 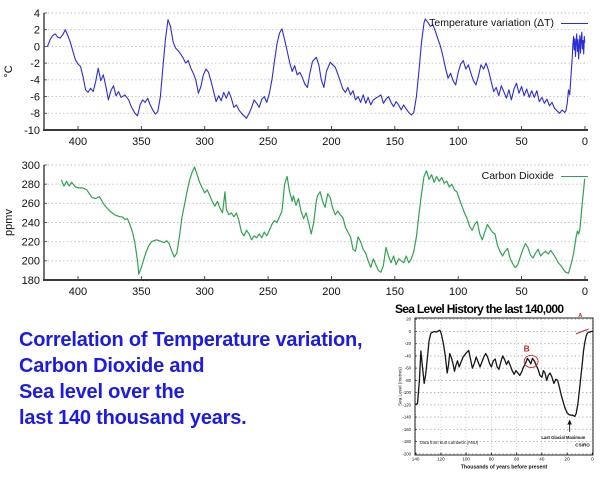 What do you see at coordinates (491, 23) in the screenshot?
I see `temperature-legend-label: Temperature variation (ΔT)` at bounding box center [491, 23].